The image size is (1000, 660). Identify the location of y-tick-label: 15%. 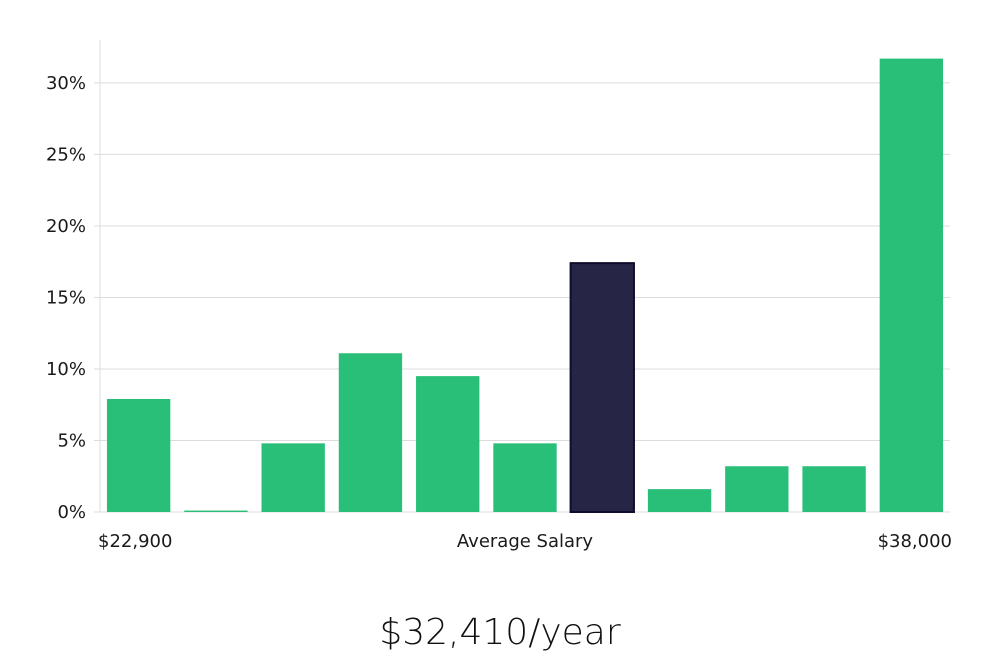
(66, 297).